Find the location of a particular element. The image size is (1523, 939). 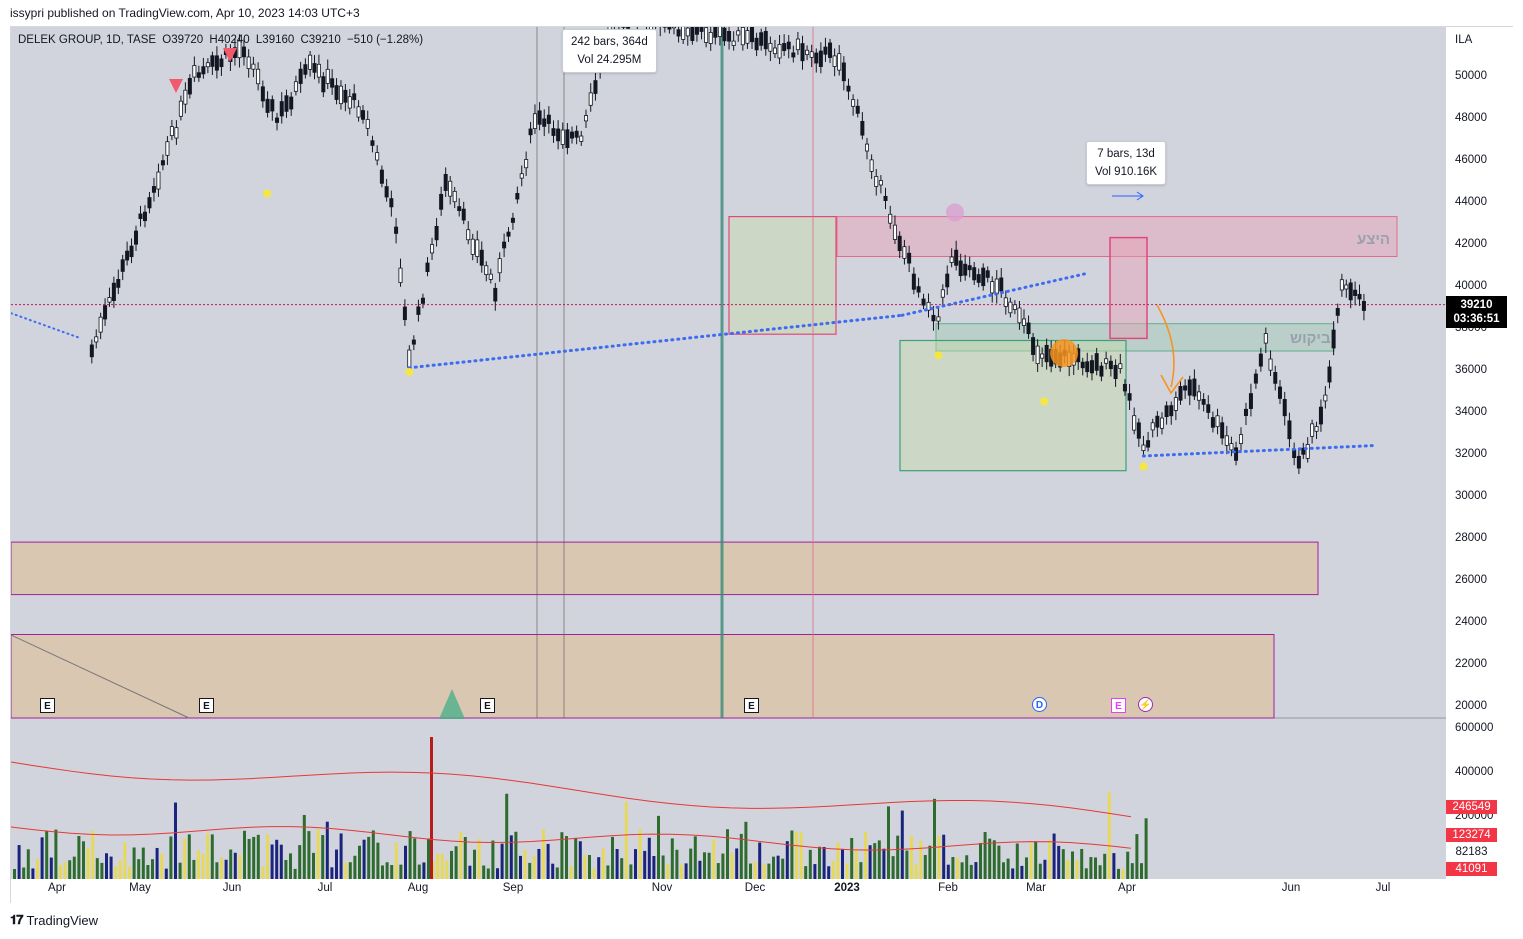

tv-mark-icon: 𝟏𝟕 is located at coordinates (17, 919).